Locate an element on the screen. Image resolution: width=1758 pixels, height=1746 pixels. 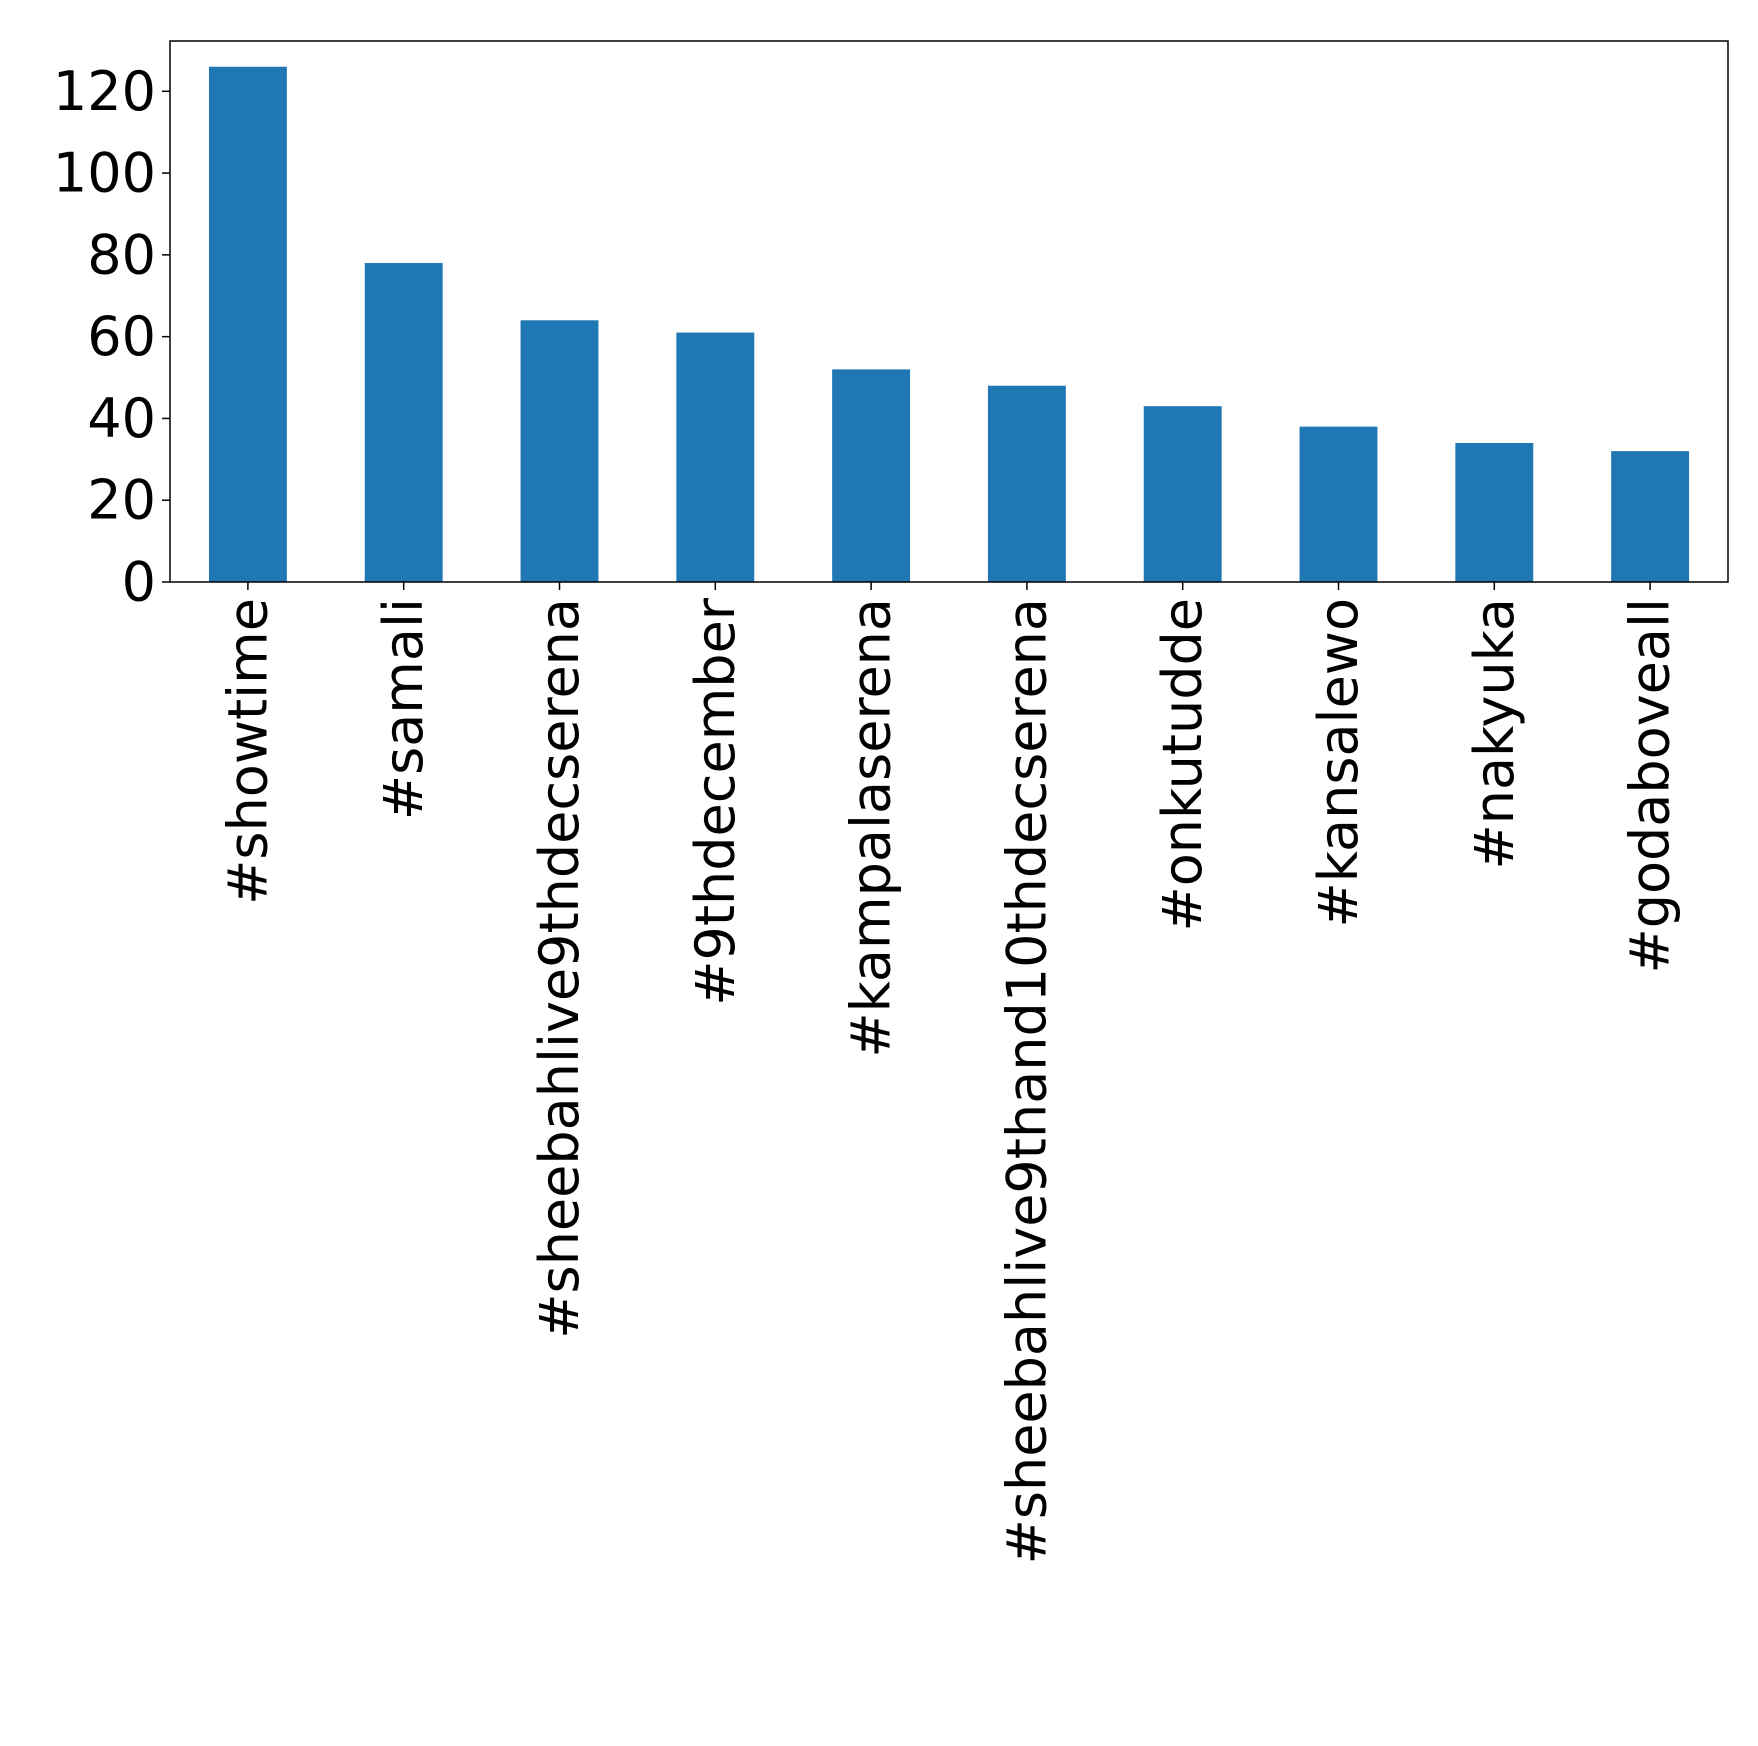
y-tick-label: 100 is located at coordinates (104, 173).